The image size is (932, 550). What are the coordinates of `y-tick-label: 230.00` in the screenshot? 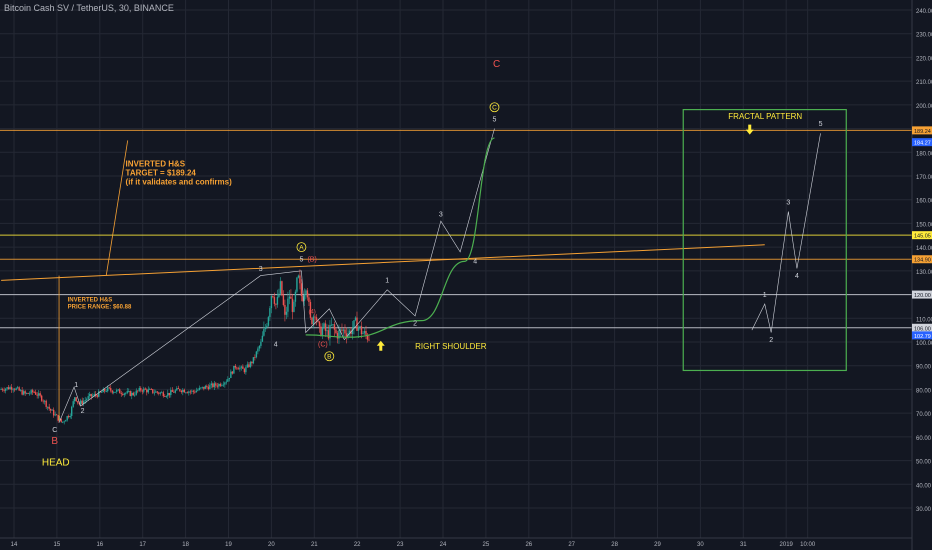 It's located at (924, 36).